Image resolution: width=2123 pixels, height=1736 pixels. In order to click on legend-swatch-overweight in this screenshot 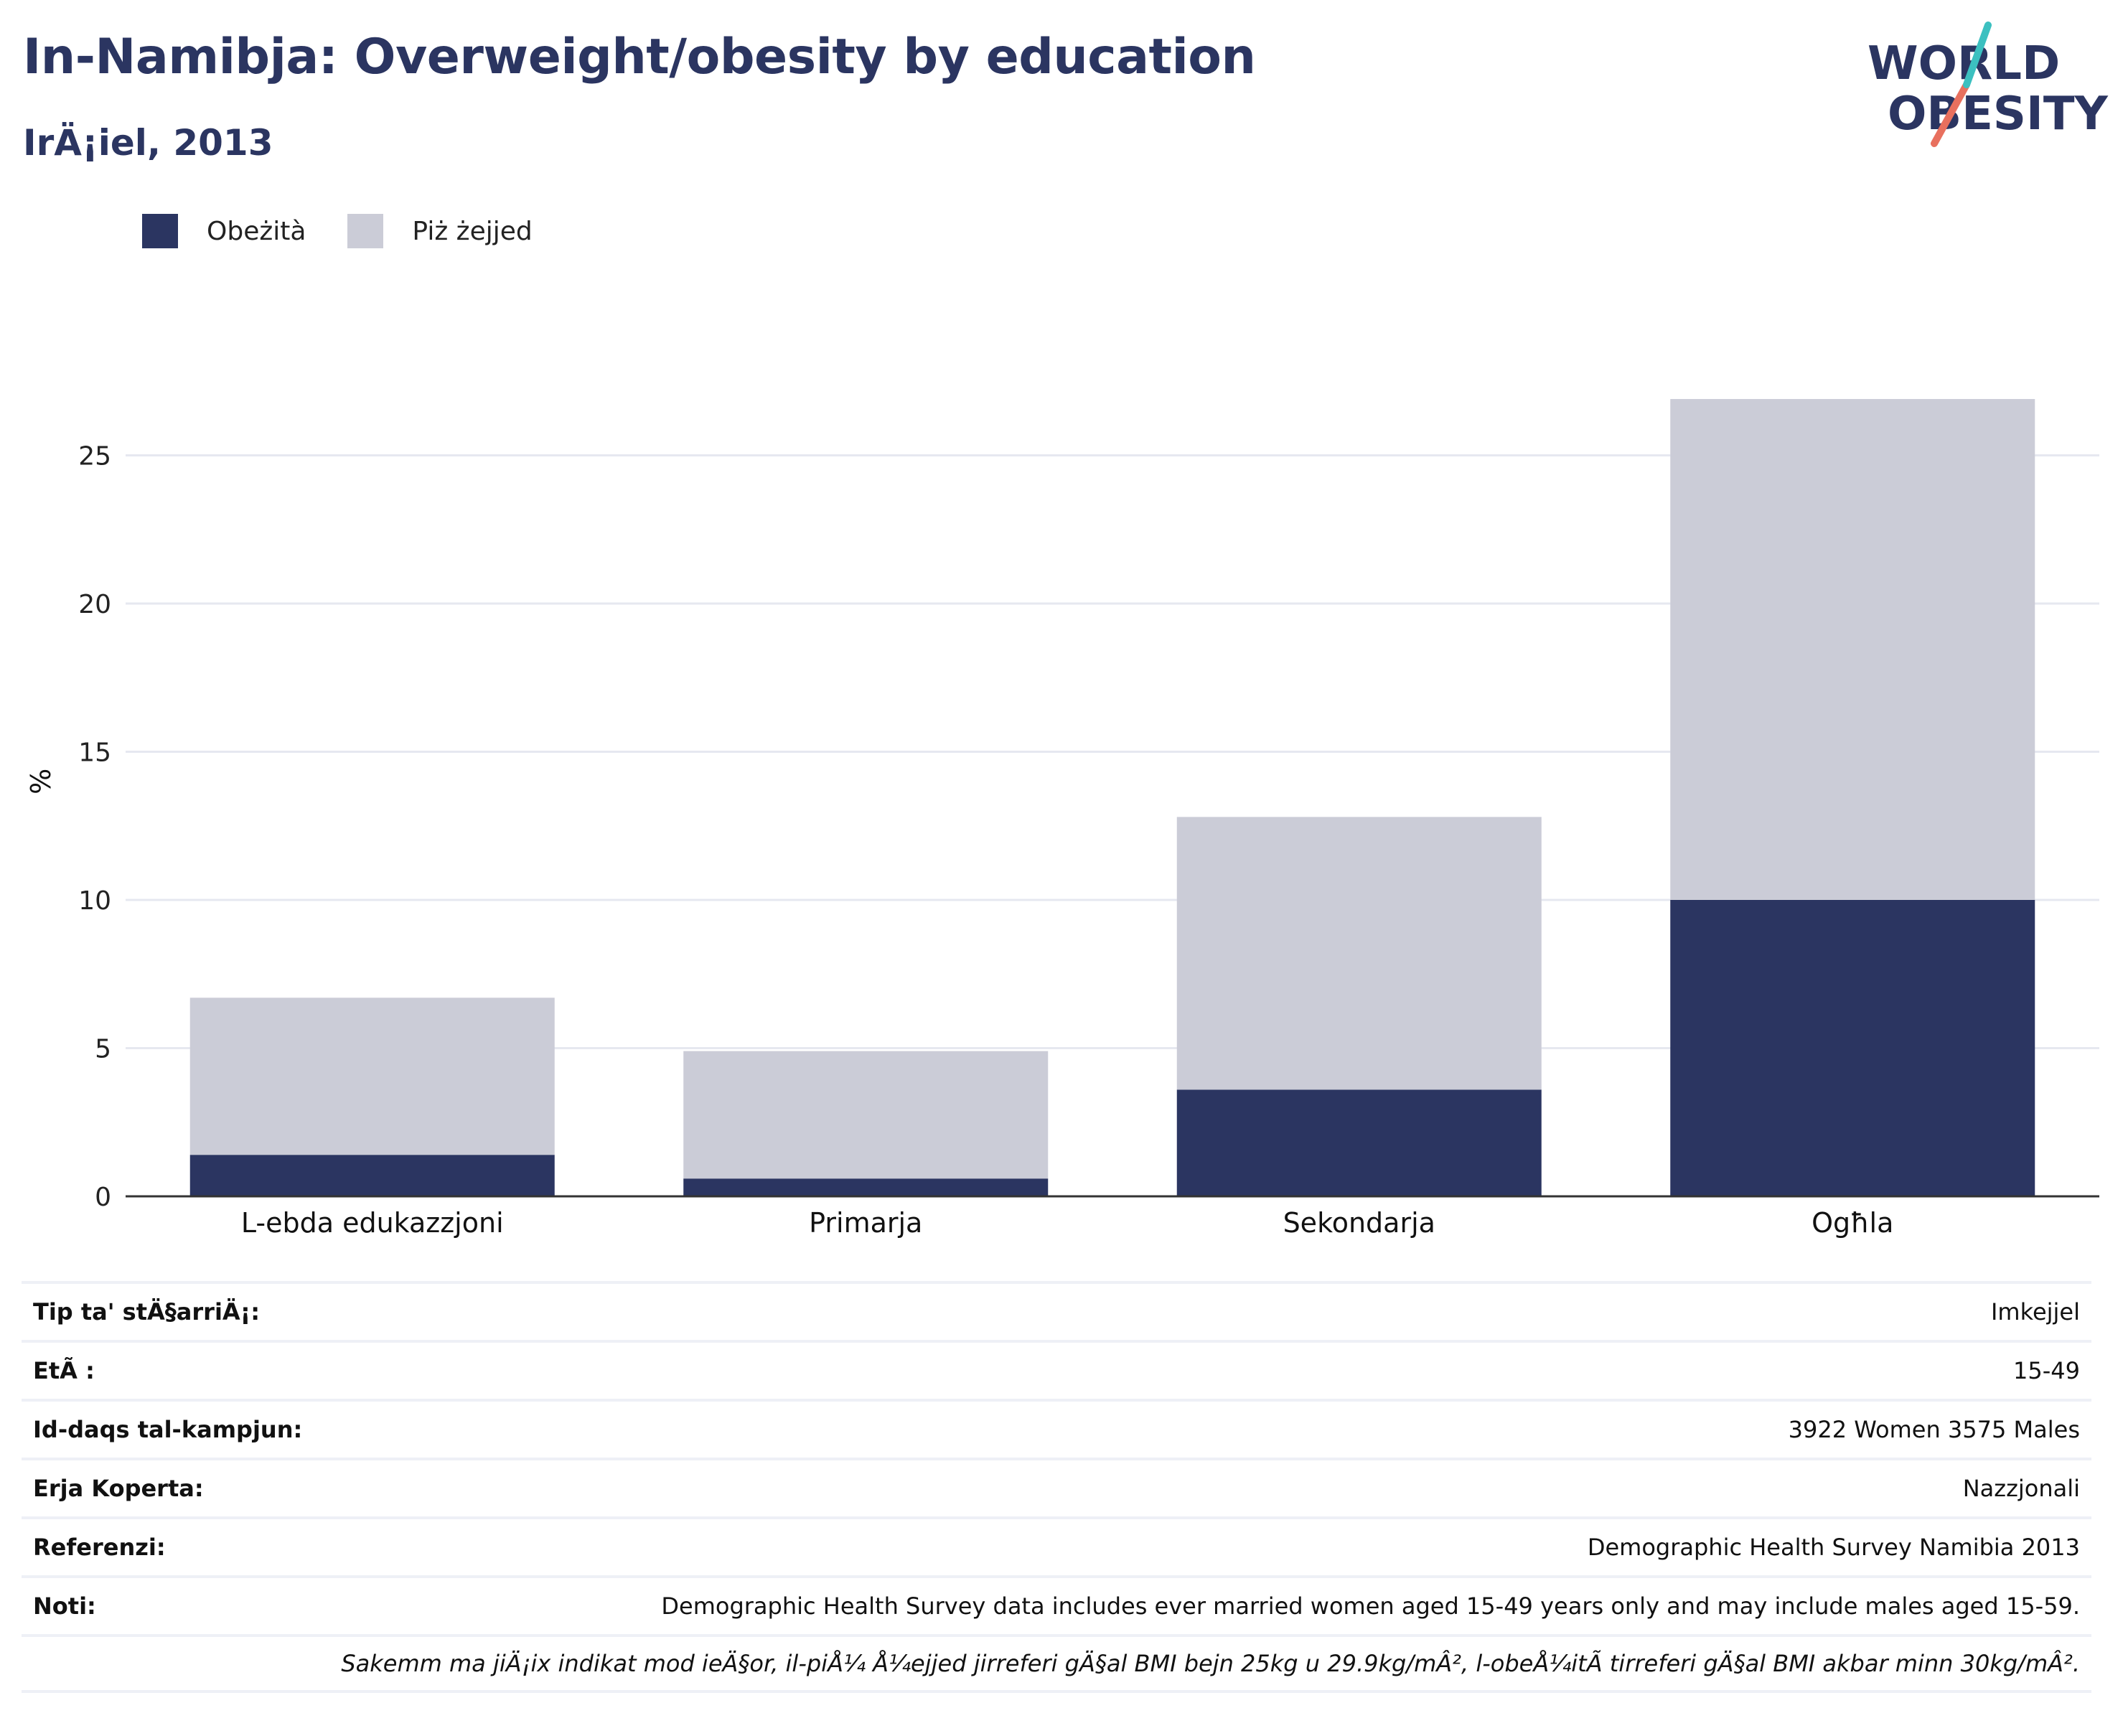, I will do `click(365, 231)`.